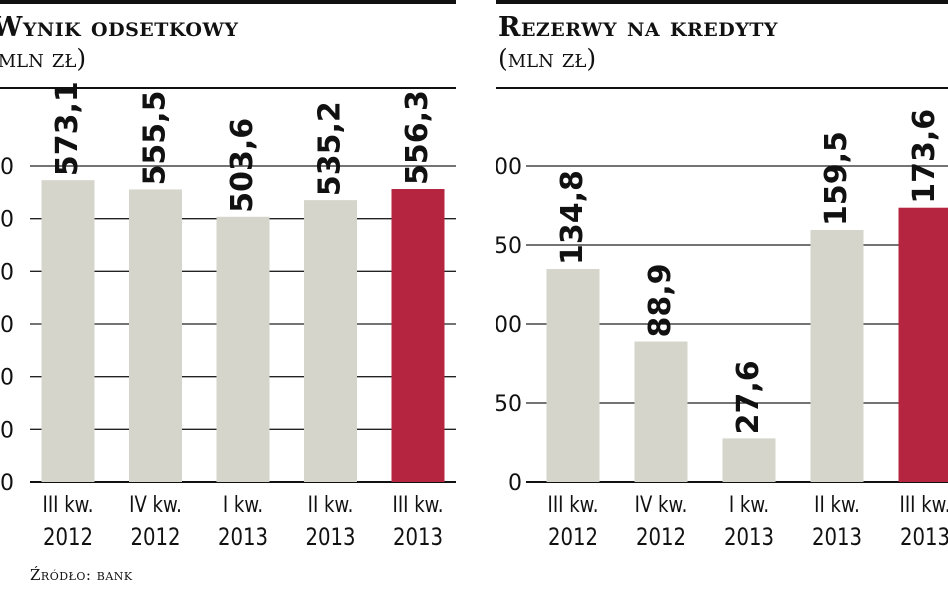 This screenshot has height=593, width=948. Describe the element at coordinates (67, 128) in the screenshot. I see `bar-value-label: 573,1` at that location.